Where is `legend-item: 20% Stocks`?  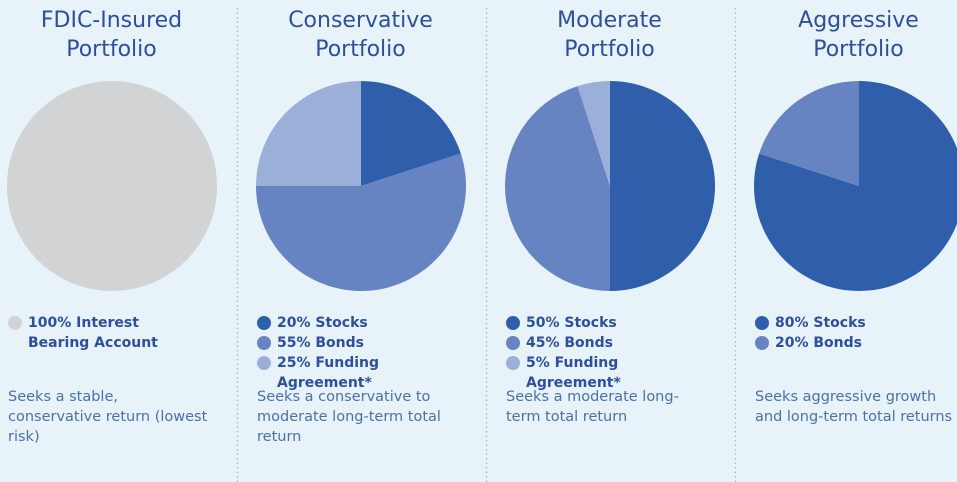
legend-item: 20% Stocks is located at coordinates (367, 323).